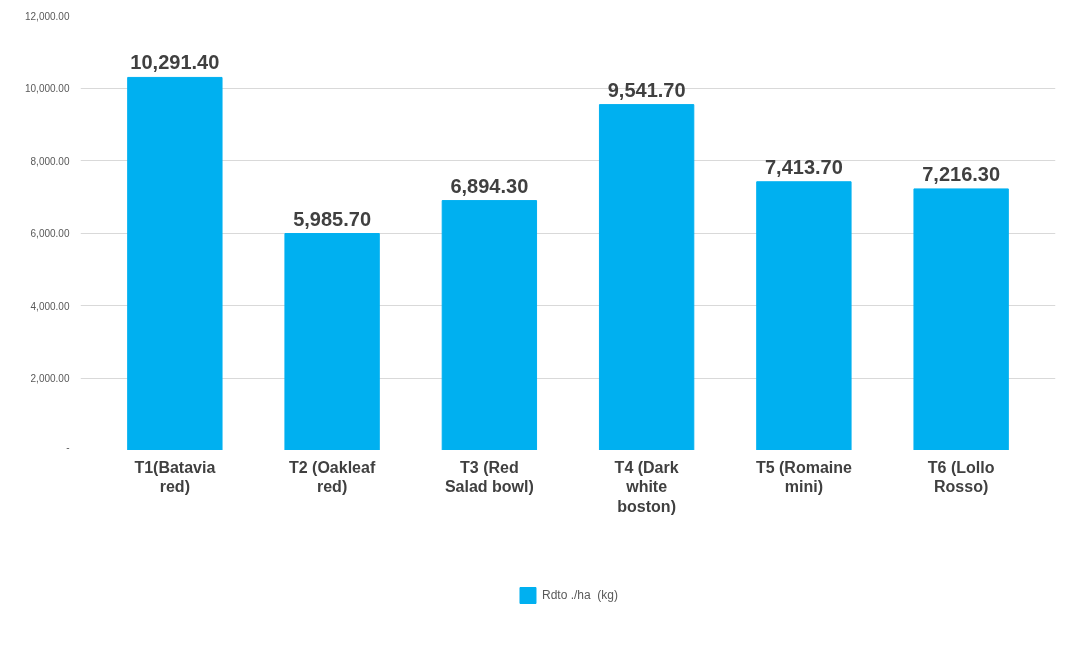 The width and height of the screenshot is (1068, 648). What do you see at coordinates (332, 218) in the screenshot?
I see `data-label: 5,985.70` at bounding box center [332, 218].